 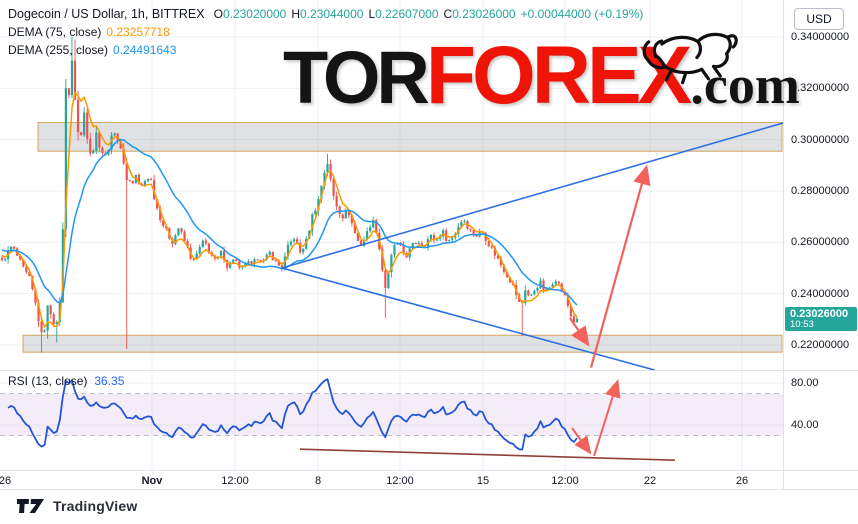 I want to click on rsi-legend-row: RSI (13, close) 36.35, so click(x=66, y=381).